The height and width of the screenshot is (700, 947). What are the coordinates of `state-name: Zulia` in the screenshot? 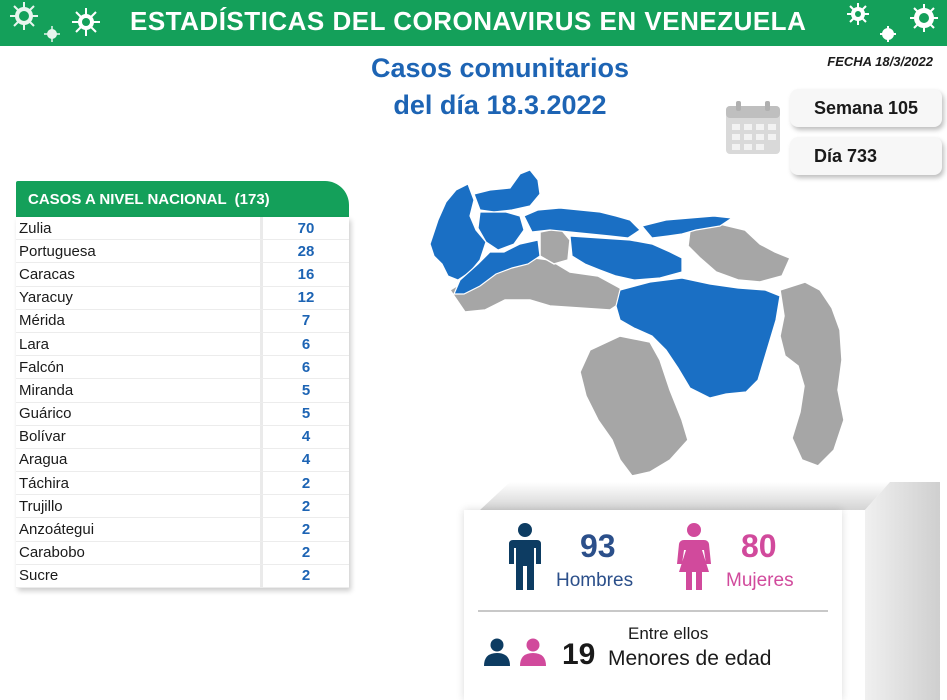 It's located at (139, 228).